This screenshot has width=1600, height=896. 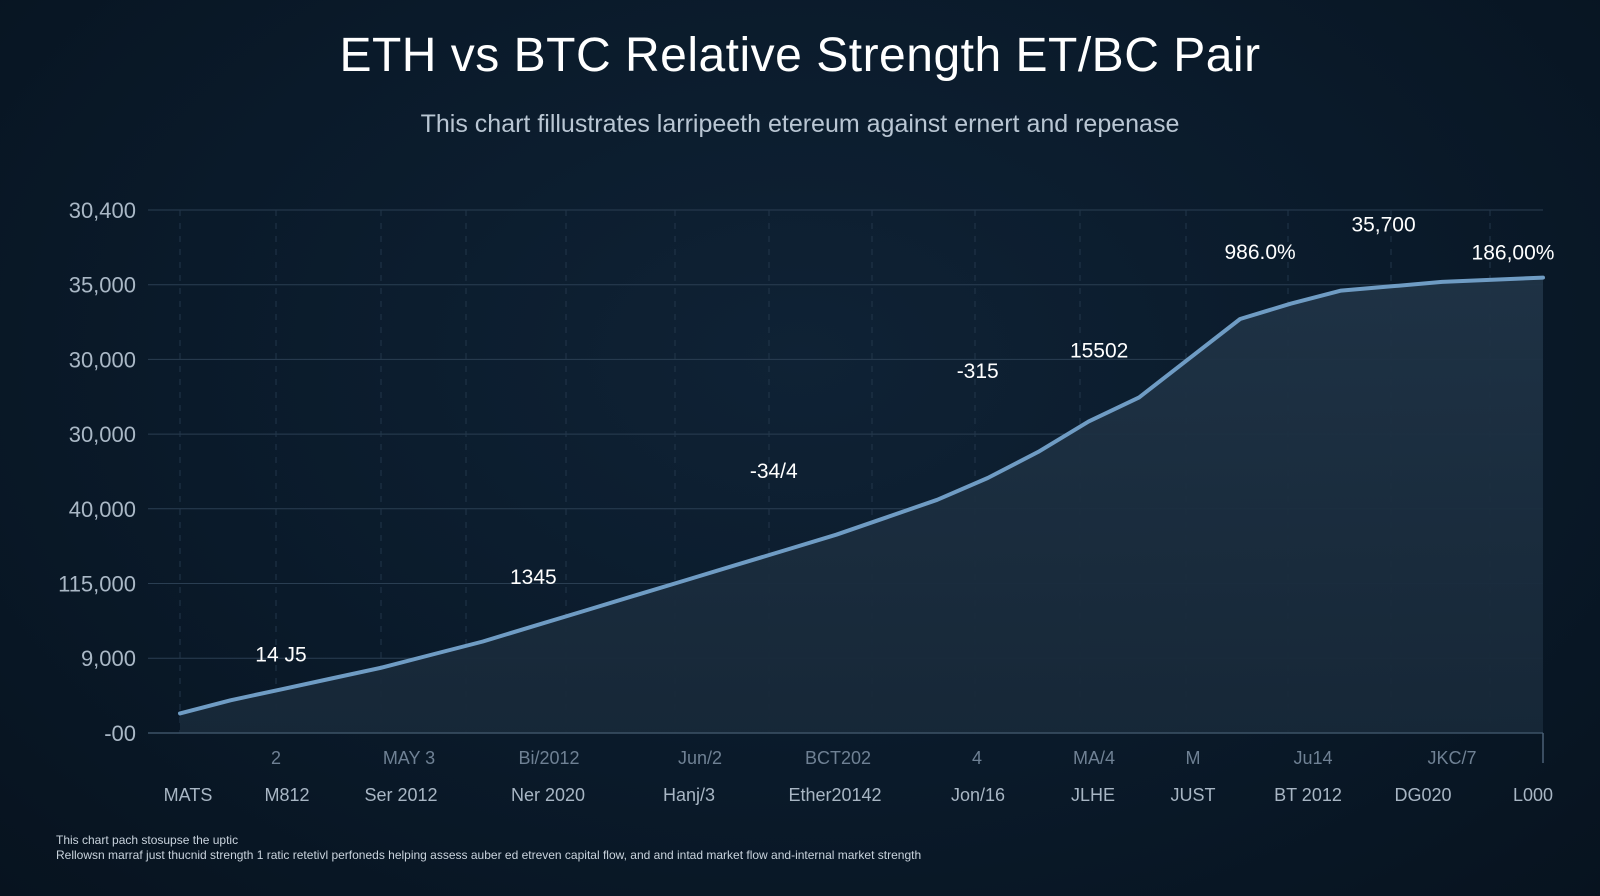 What do you see at coordinates (700, 758) in the screenshot?
I see `x-tick-label: Jun/2` at bounding box center [700, 758].